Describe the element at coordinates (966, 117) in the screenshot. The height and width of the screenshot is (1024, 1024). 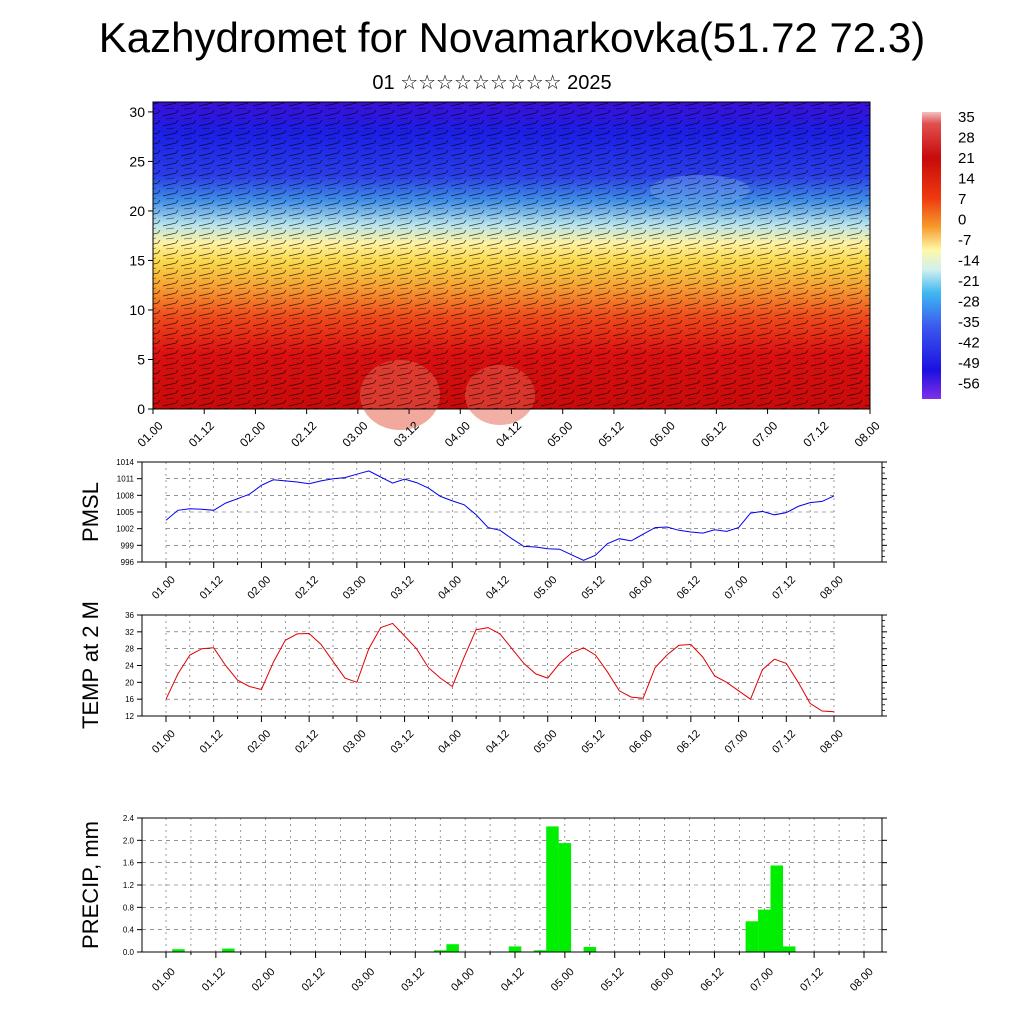
I see `colorbar-label: 35` at that location.